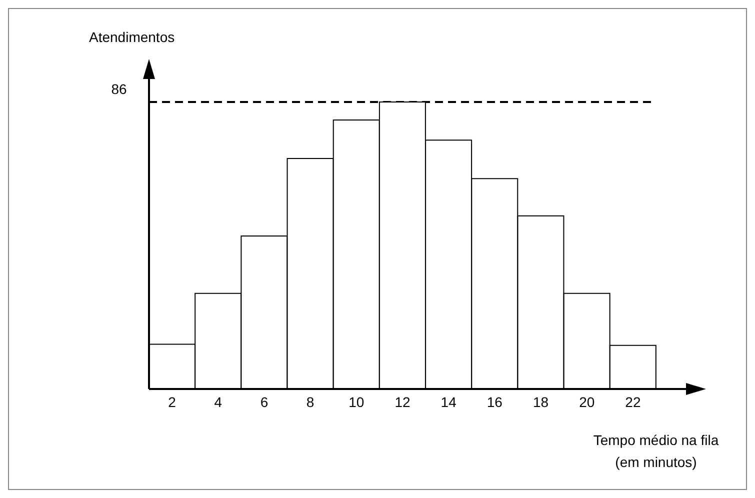  I want to click on x-tick-label: 12, so click(402, 402).